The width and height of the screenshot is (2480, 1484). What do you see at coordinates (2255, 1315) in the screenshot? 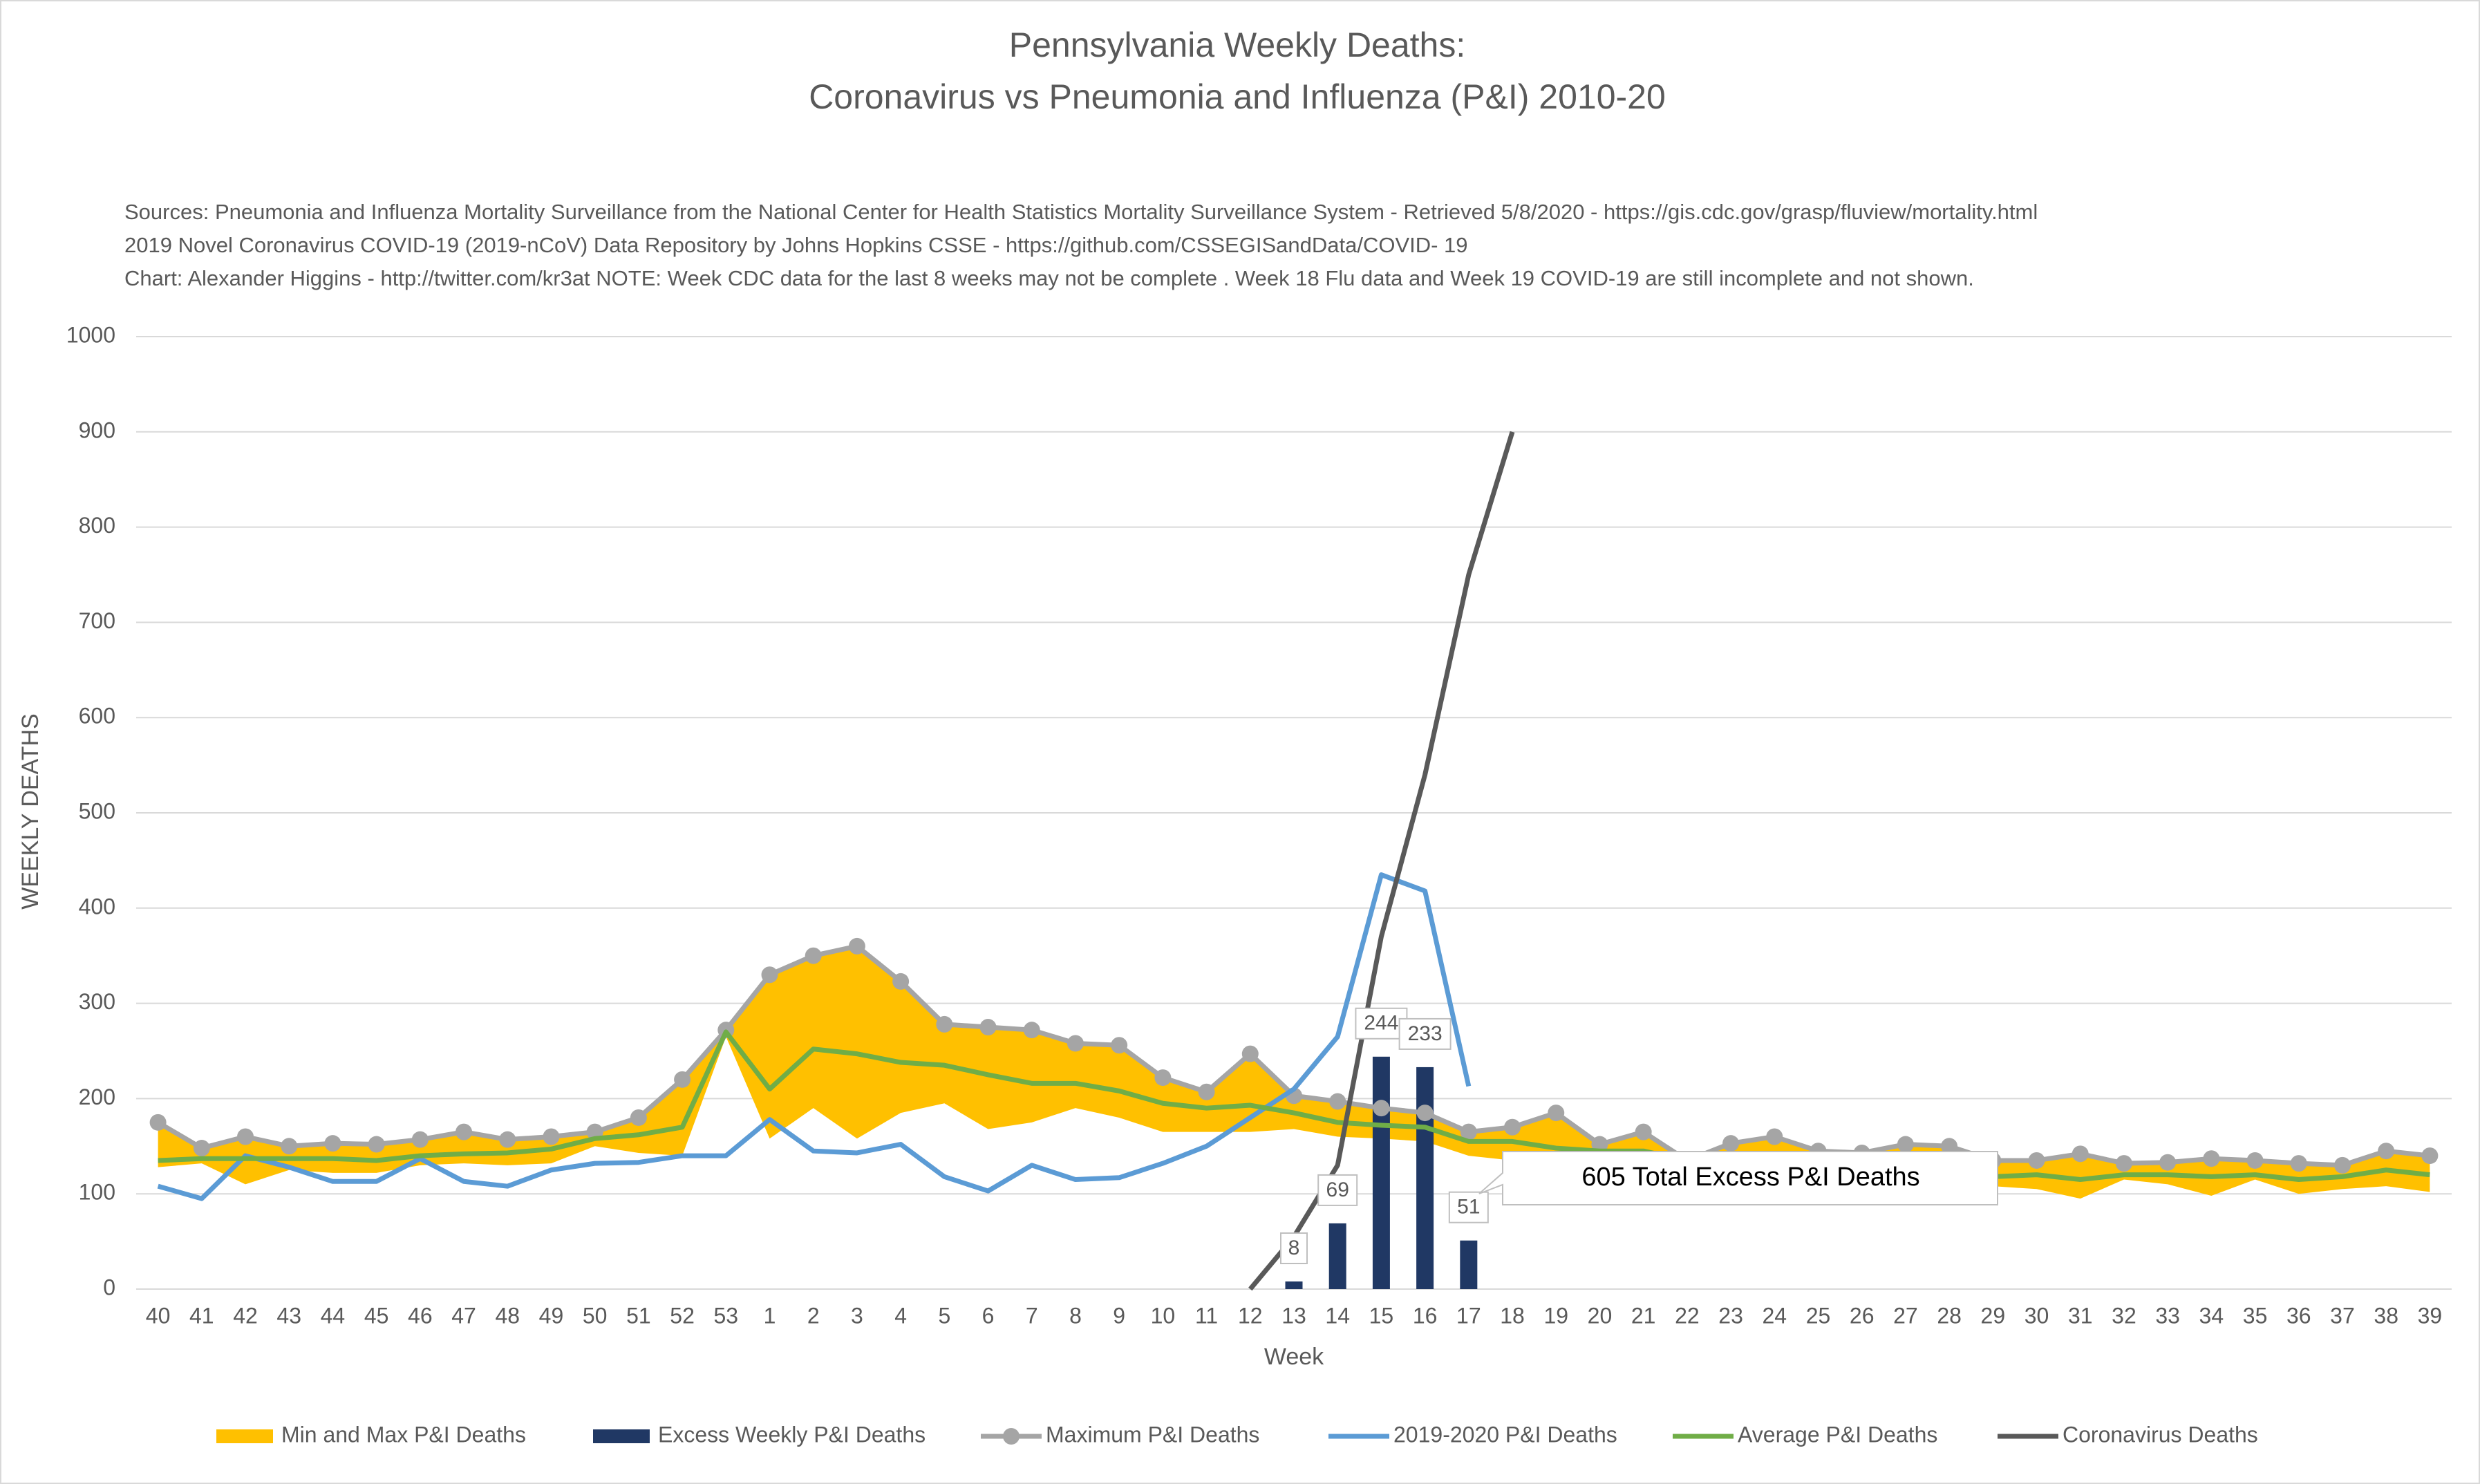
I see `x-tick-label: 35` at bounding box center [2255, 1315].